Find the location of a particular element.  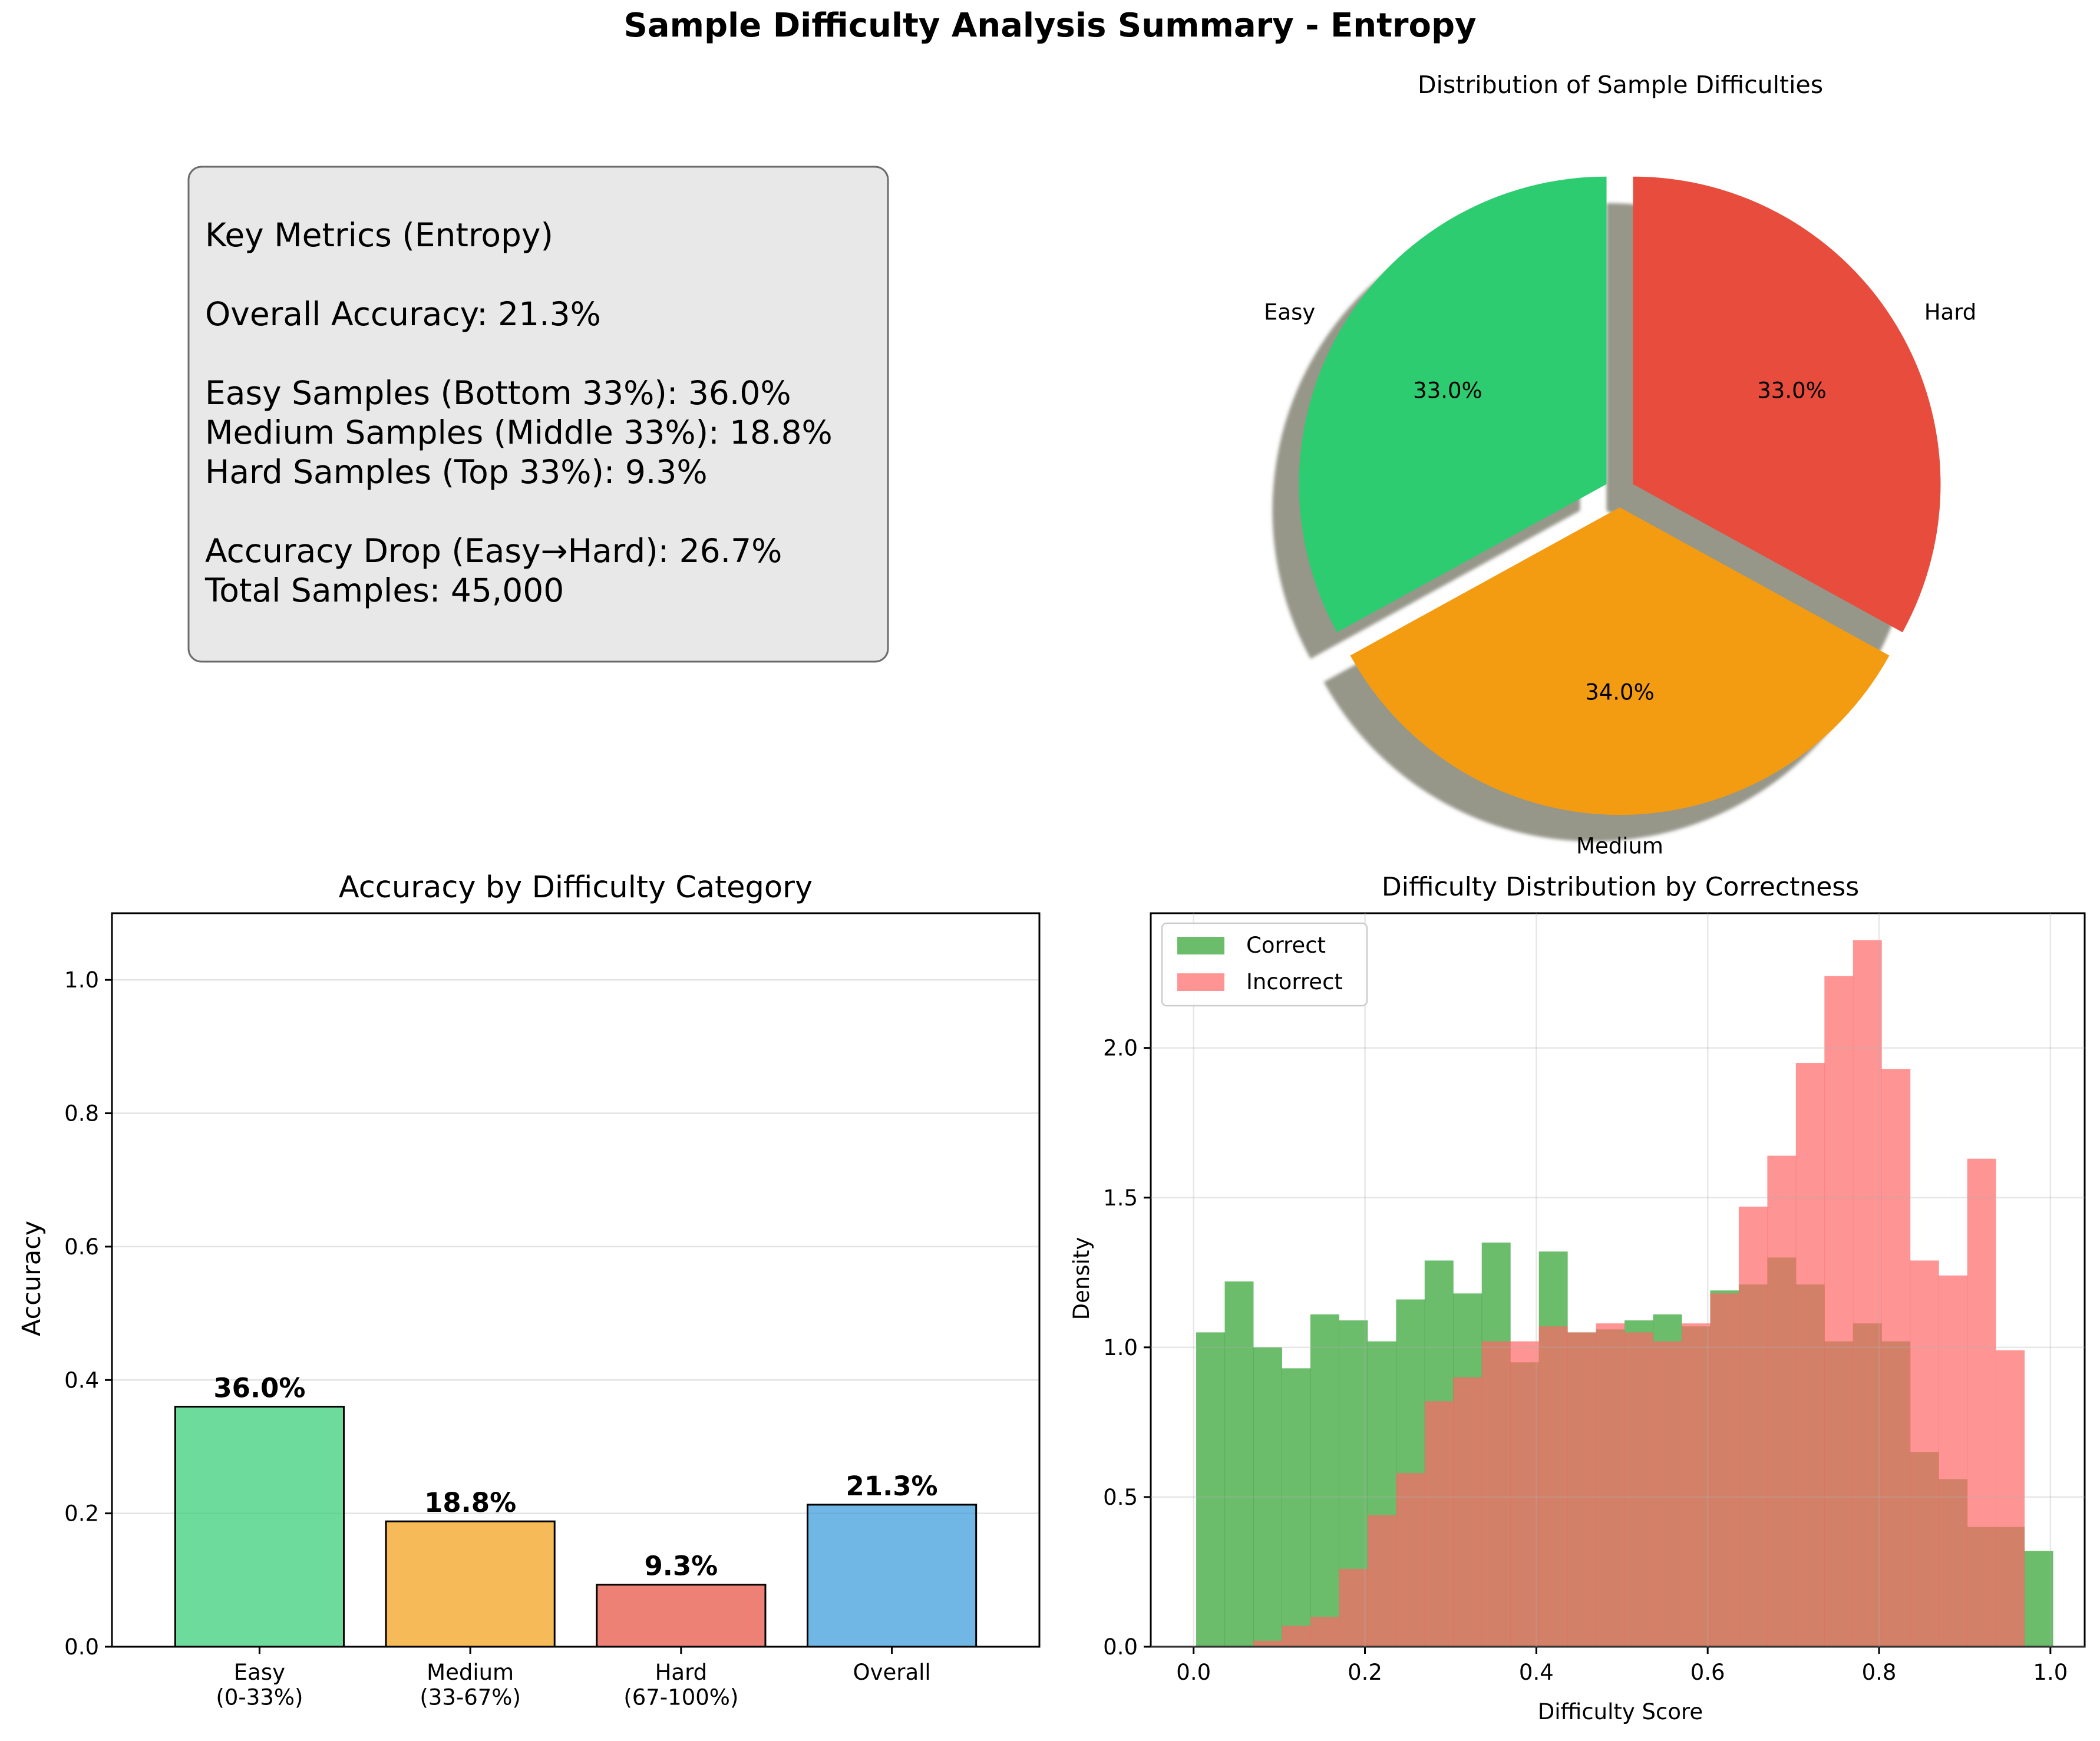

pie-slice-easy is located at coordinates (1453, 404).